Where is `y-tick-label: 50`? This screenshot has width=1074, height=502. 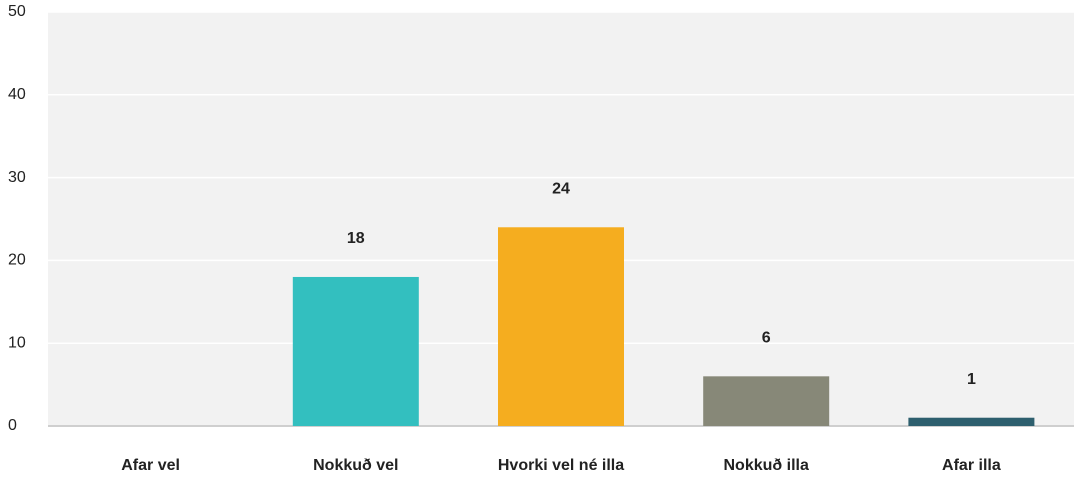 y-tick-label: 50 is located at coordinates (17, 11).